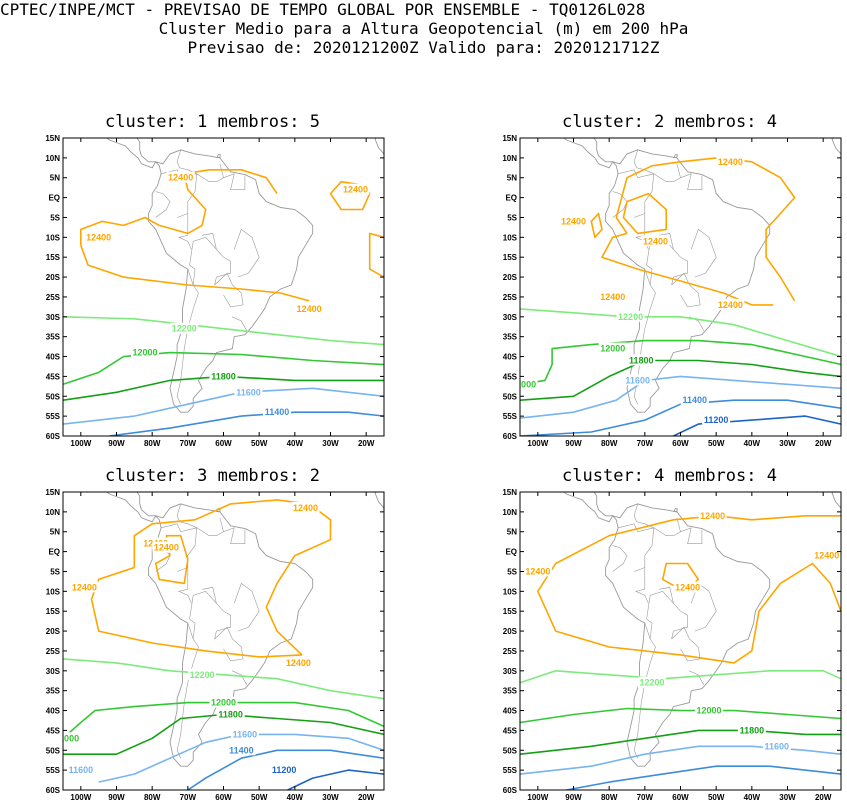 This screenshot has height=806, width=847. What do you see at coordinates (366, 443) in the screenshot?
I see `lon-tick-label: 20W` at bounding box center [366, 443].